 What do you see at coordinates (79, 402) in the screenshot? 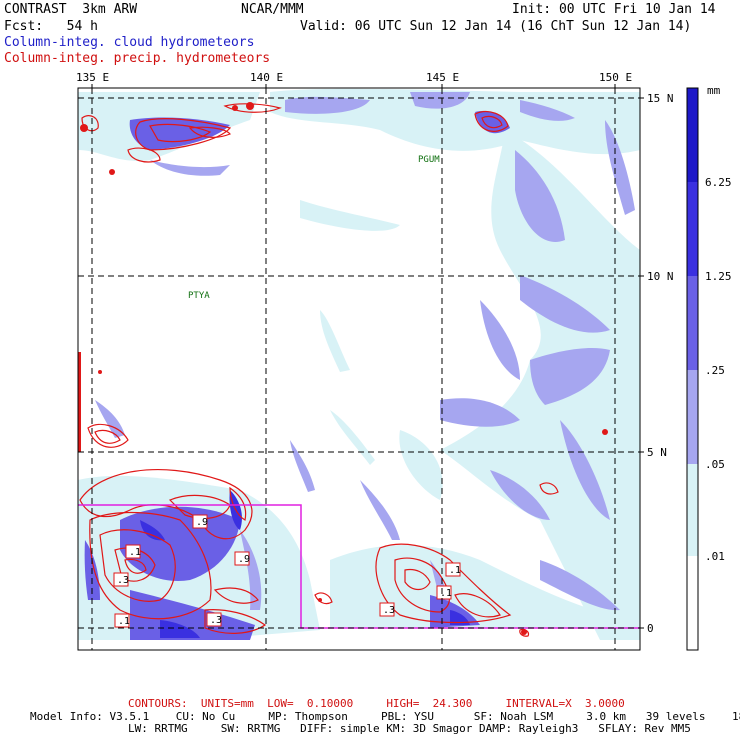
I see `edge-precip` at bounding box center [79, 402].